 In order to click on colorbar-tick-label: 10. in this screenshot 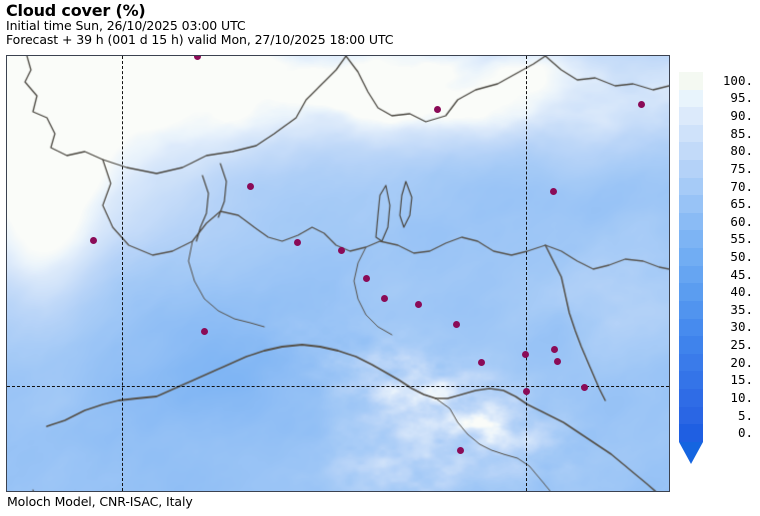, I will do `click(741, 397)`.